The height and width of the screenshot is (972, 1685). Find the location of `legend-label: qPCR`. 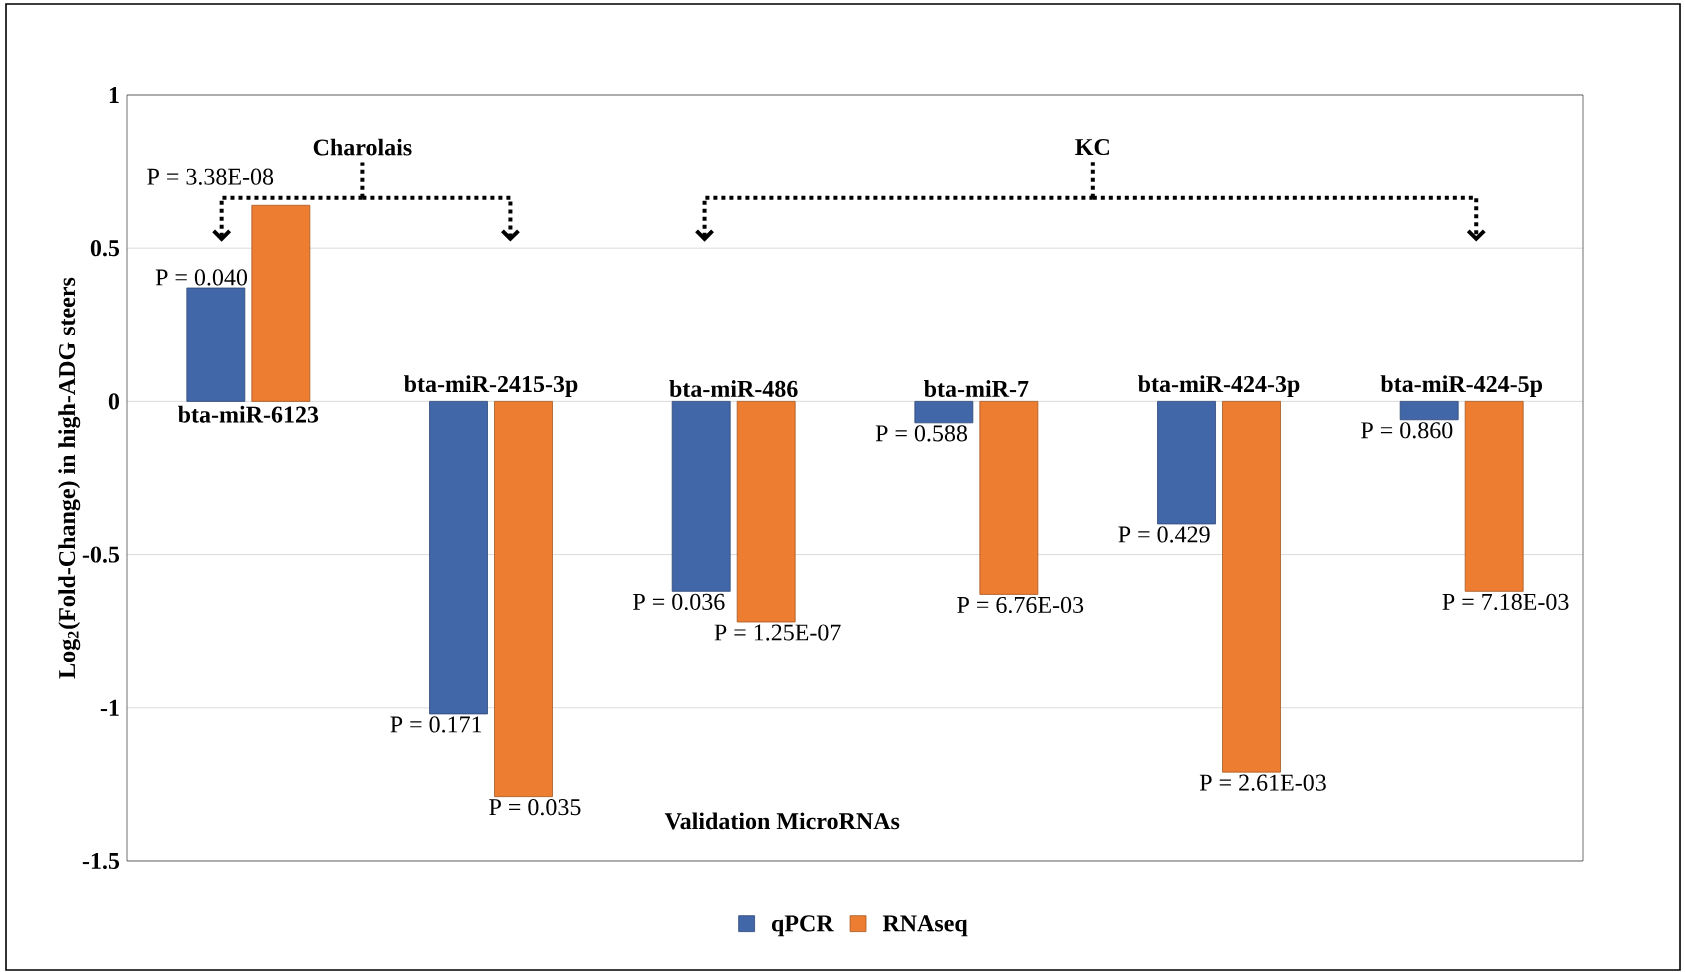

legend-label: qPCR is located at coordinates (802, 926).